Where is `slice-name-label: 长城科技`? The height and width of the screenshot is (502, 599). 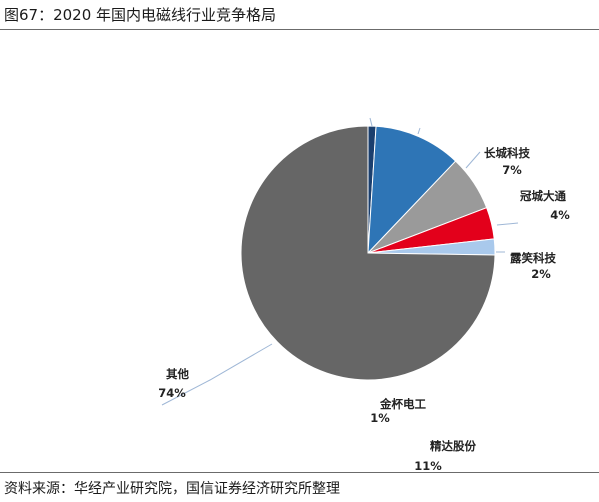 slice-name-label: 长城科技 is located at coordinates (507, 153).